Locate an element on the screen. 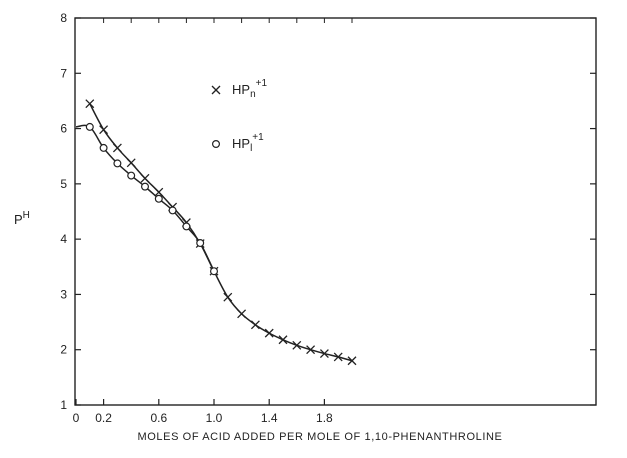 The width and height of the screenshot is (627, 458). legend-marker-x is located at coordinates (216, 90).